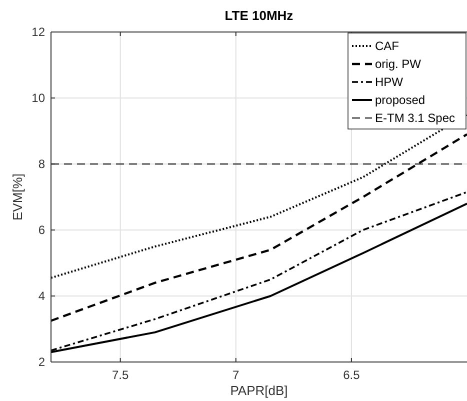 This screenshot has height=401, width=467. What do you see at coordinates (39, 32) in the screenshot?
I see `y-tick-label: 12` at bounding box center [39, 32].